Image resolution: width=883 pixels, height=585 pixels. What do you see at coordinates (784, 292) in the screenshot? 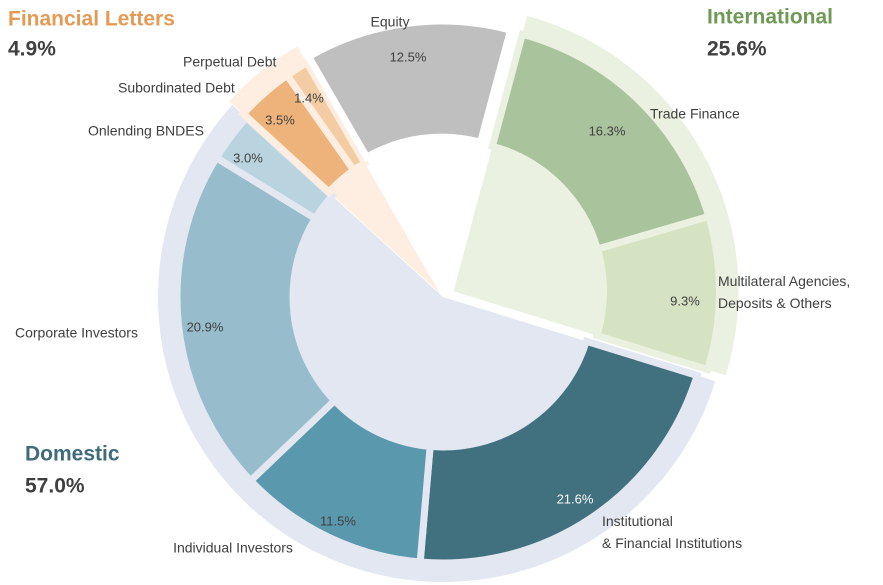
I see `segment-label: Multilateral Agencies, Deposits & Others` at bounding box center [784, 292].